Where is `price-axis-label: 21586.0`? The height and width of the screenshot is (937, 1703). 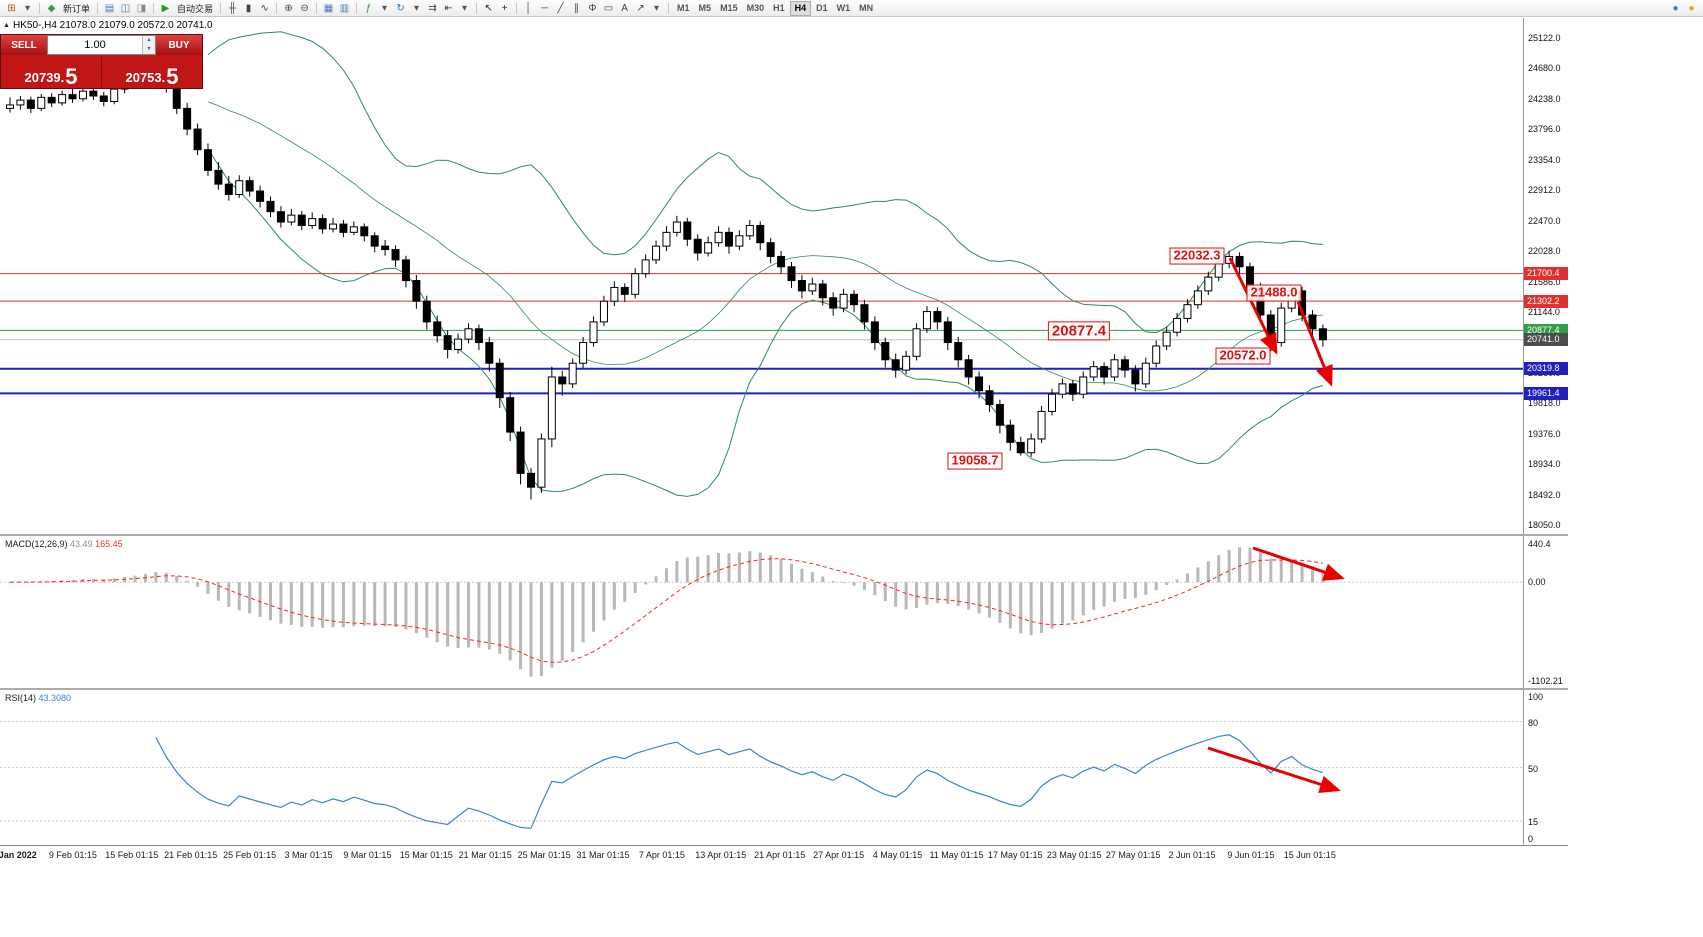
price-axis-label: 21586.0 is located at coordinates (1544, 281).